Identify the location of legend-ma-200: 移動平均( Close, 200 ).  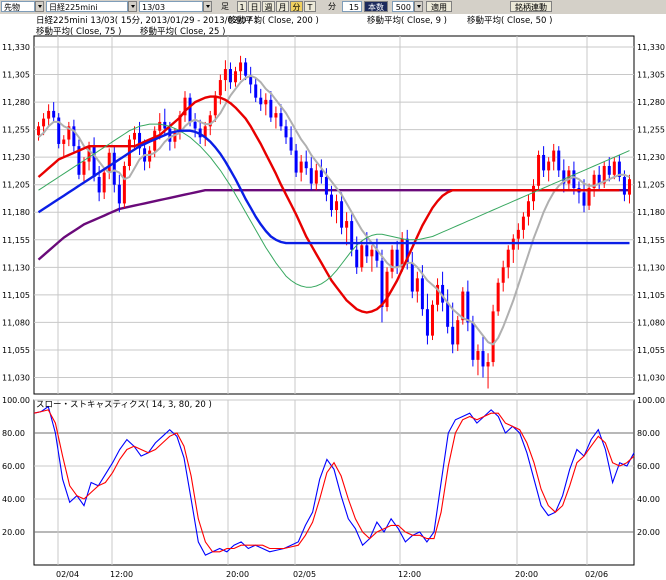
(273, 20).